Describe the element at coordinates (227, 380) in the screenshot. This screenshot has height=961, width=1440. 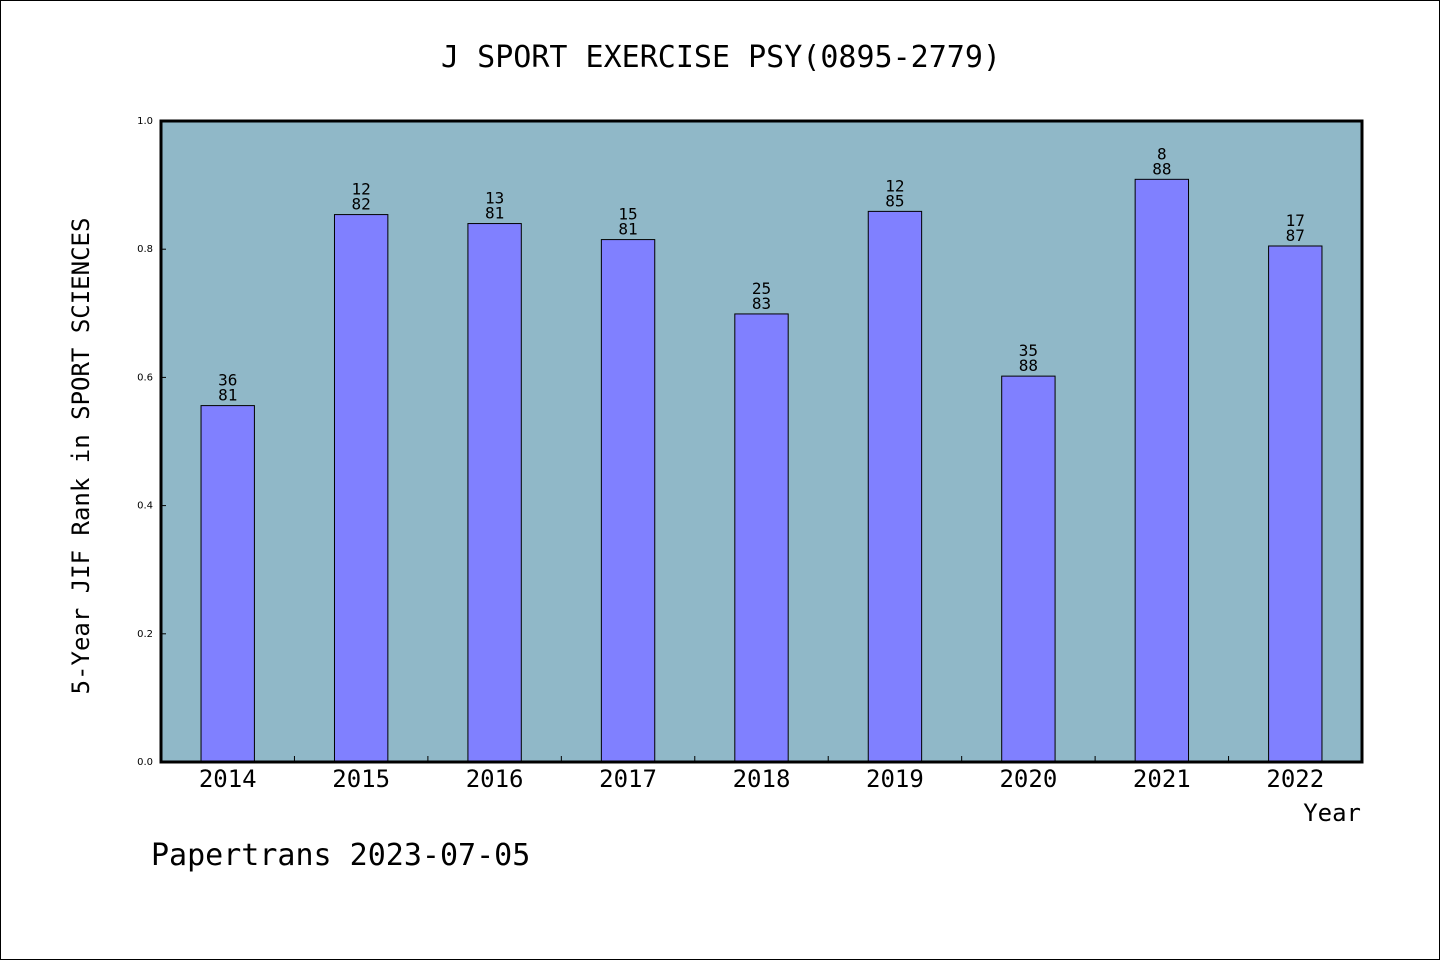
I see `bar-rank-label-2014: 36` at that location.